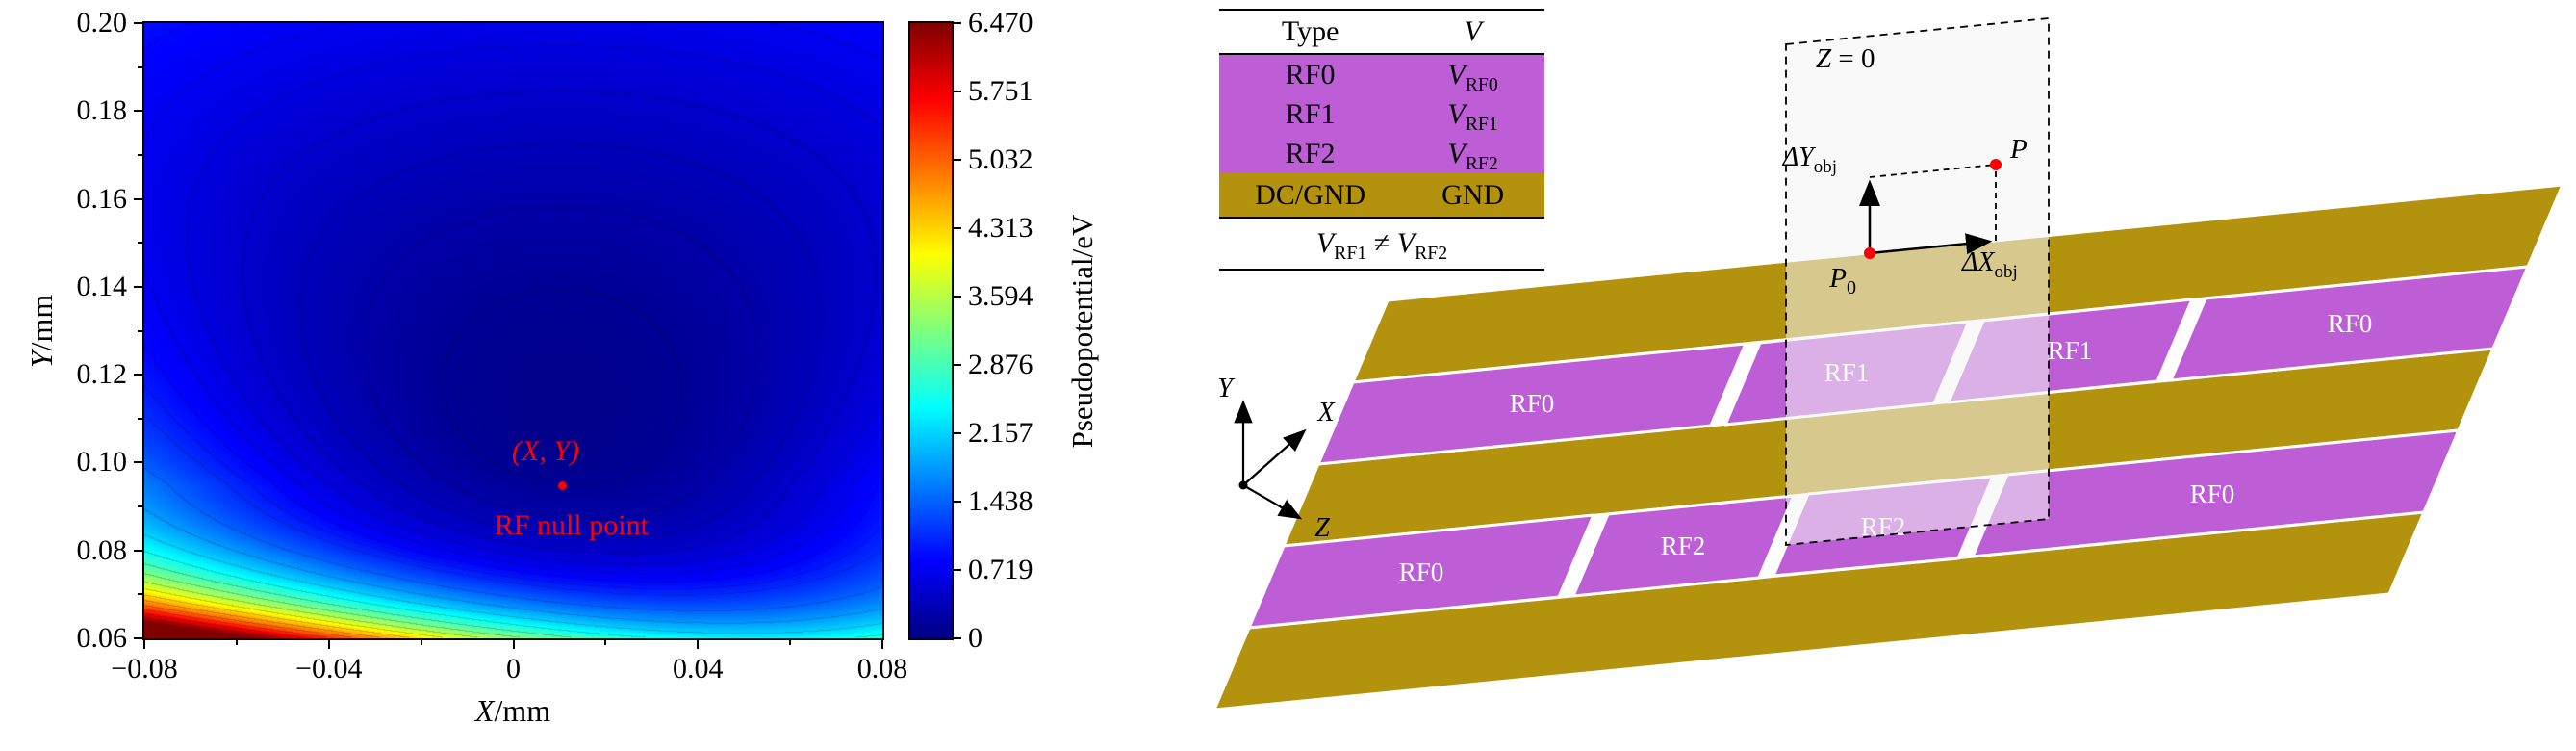  What do you see at coordinates (1000, 569) in the screenshot?
I see `colorbar-tick-label: 0.719` at bounding box center [1000, 569].